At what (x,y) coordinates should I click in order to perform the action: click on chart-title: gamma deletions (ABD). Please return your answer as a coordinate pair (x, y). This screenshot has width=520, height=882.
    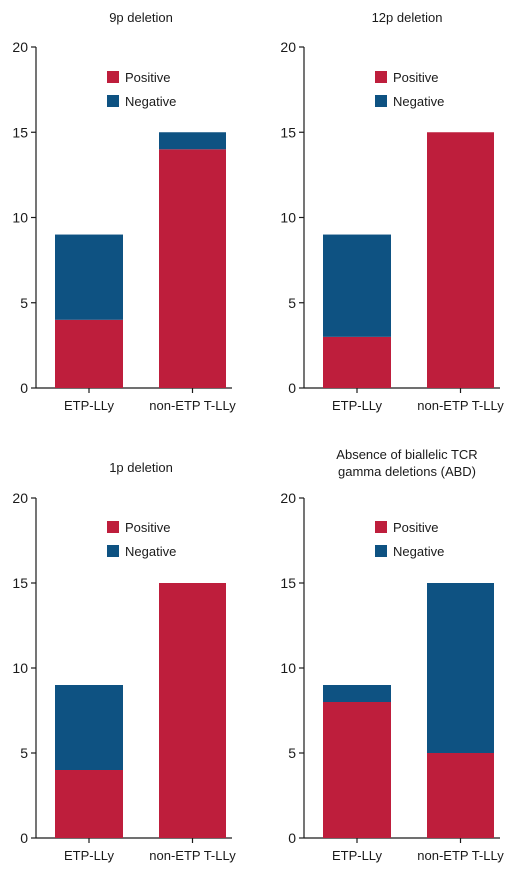
    Looking at the image, I should click on (407, 471).